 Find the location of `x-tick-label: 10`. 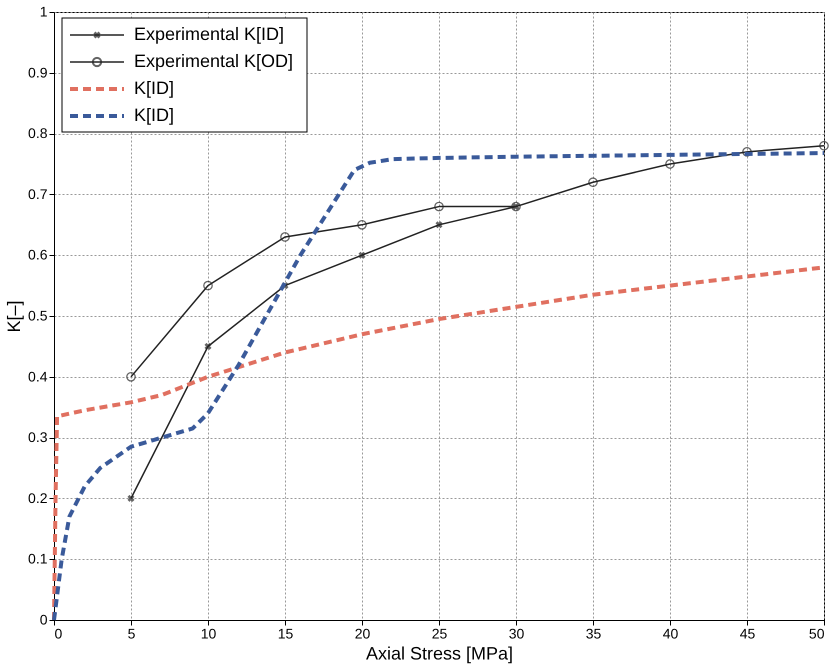

x-tick-label: 10 is located at coordinates (208, 634).